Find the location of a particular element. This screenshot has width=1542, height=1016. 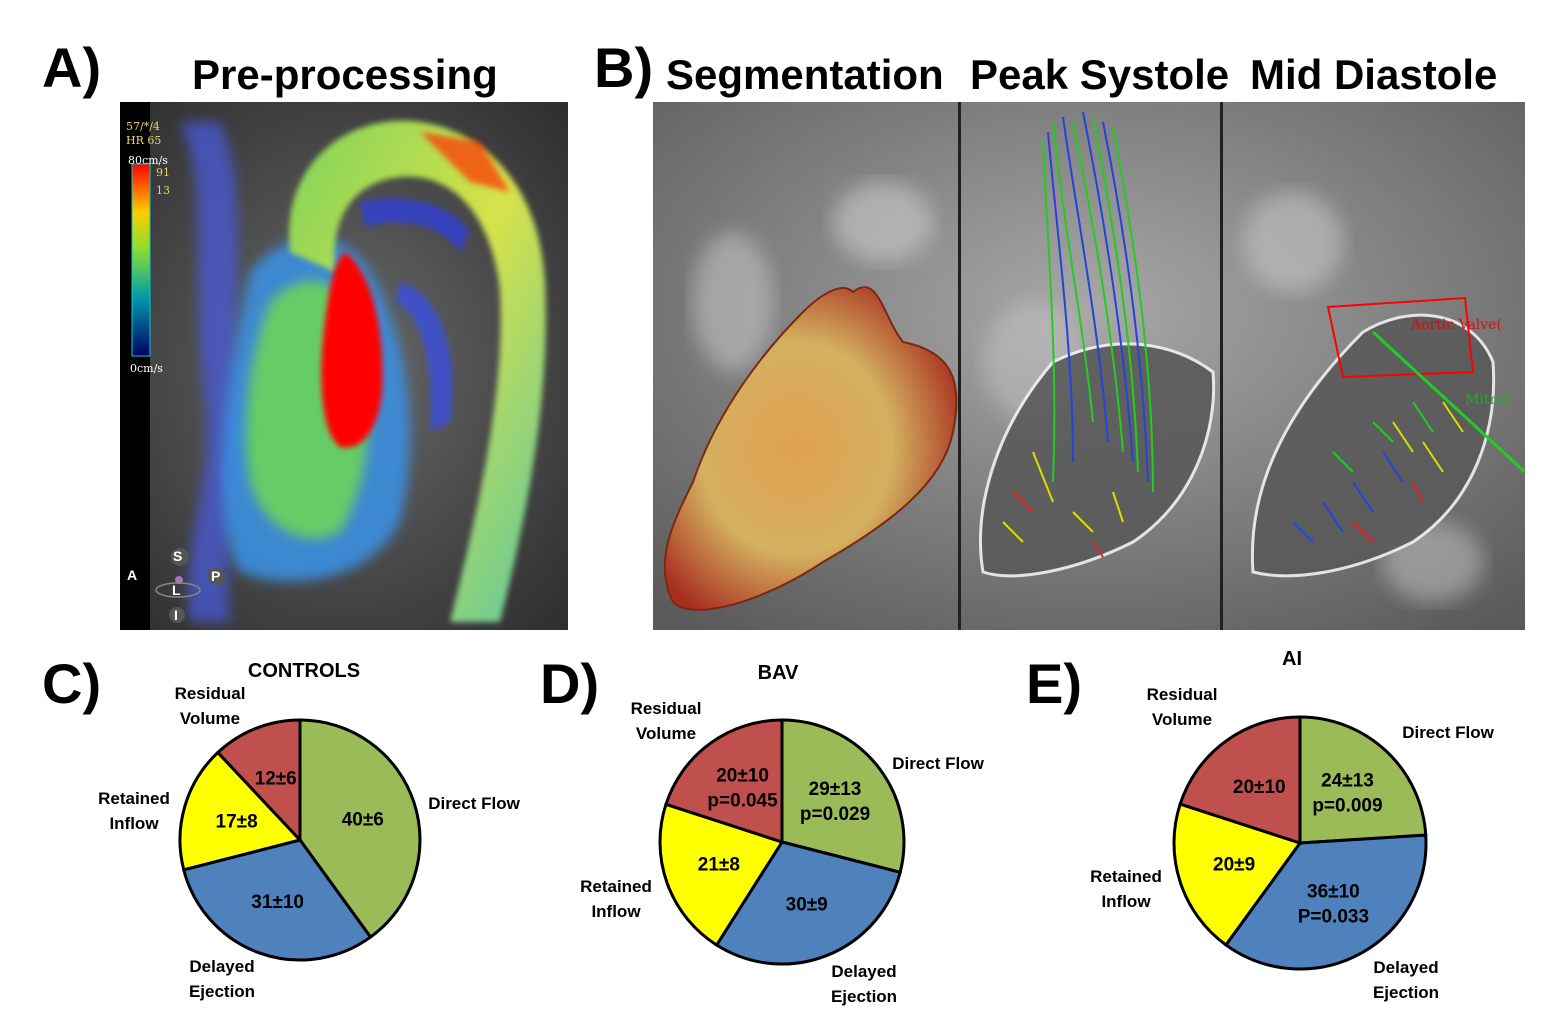

panel-e-letter: E) is located at coordinates (1054, 683).